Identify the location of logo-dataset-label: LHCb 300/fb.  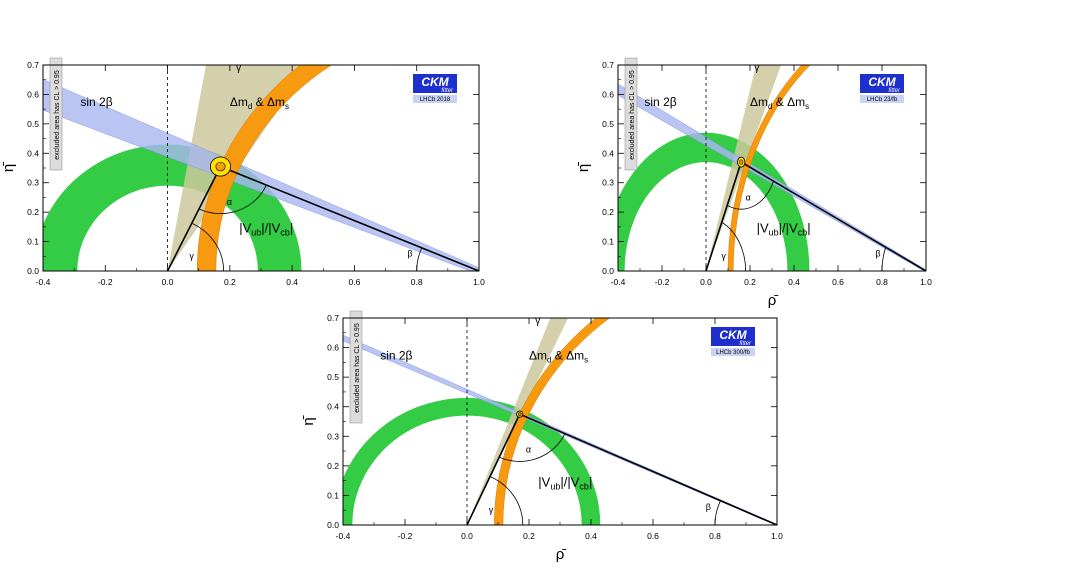
(733, 353).